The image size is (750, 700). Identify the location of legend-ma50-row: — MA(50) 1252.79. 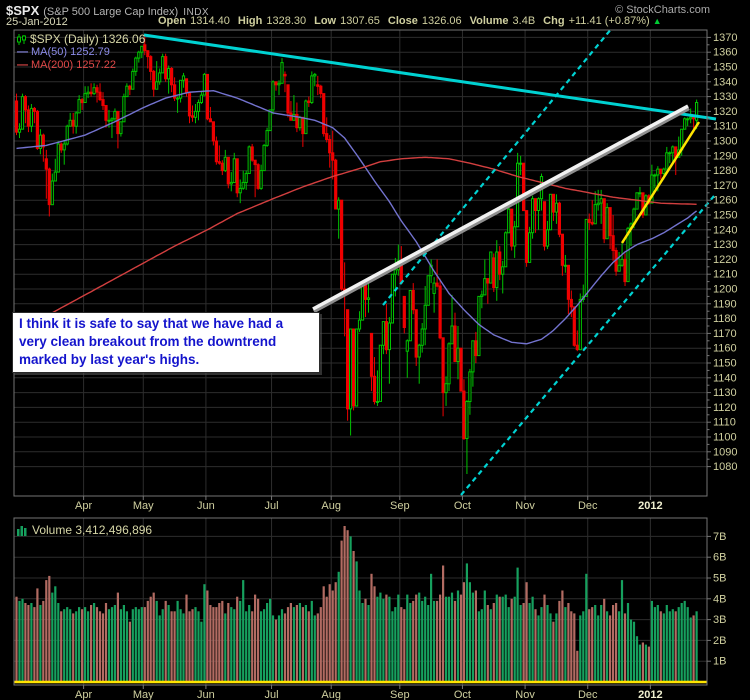
(81, 52).